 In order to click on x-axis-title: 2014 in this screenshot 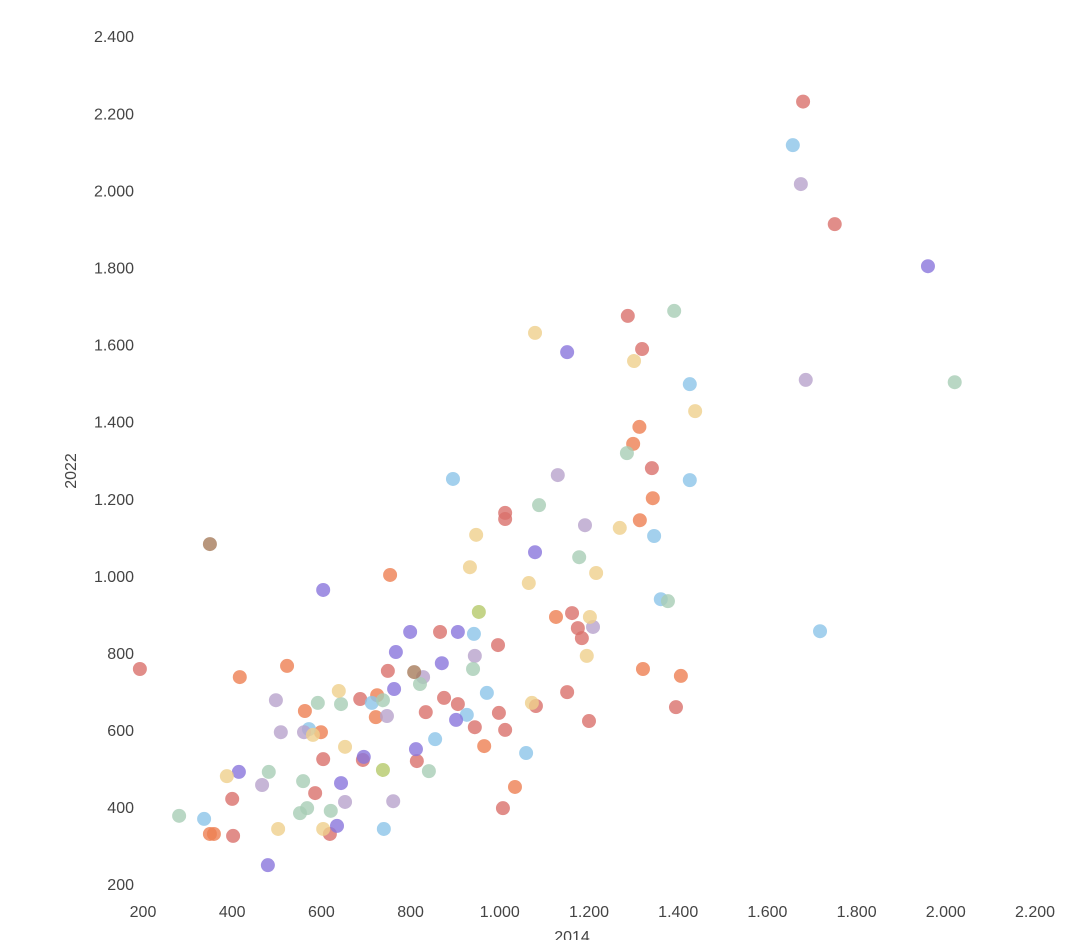, I will do `click(572, 934)`.